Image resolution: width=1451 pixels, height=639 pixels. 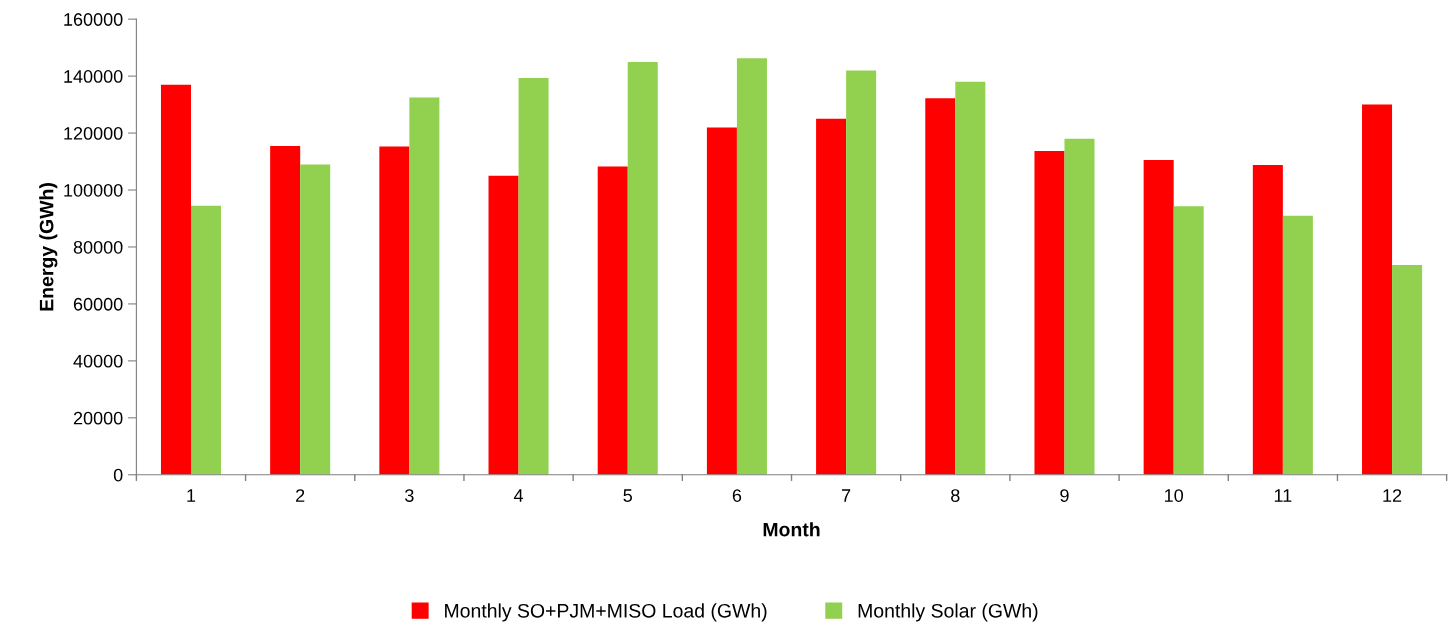 What do you see at coordinates (791, 529) in the screenshot?
I see `x-axis-title: Month` at bounding box center [791, 529].